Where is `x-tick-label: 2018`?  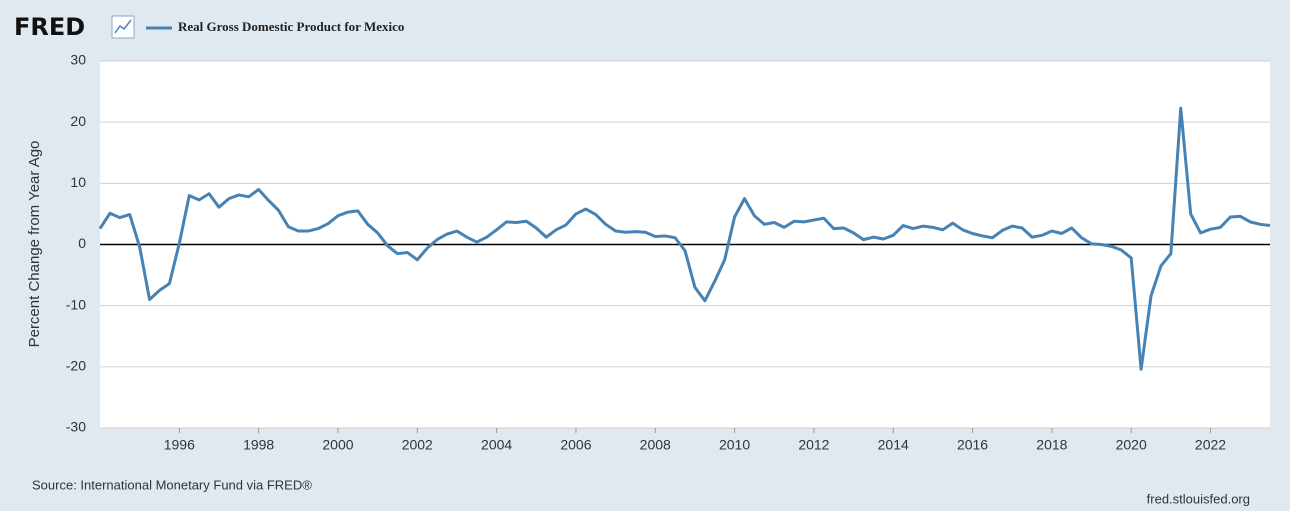
x-tick-label: 2018 is located at coordinates (1051, 445).